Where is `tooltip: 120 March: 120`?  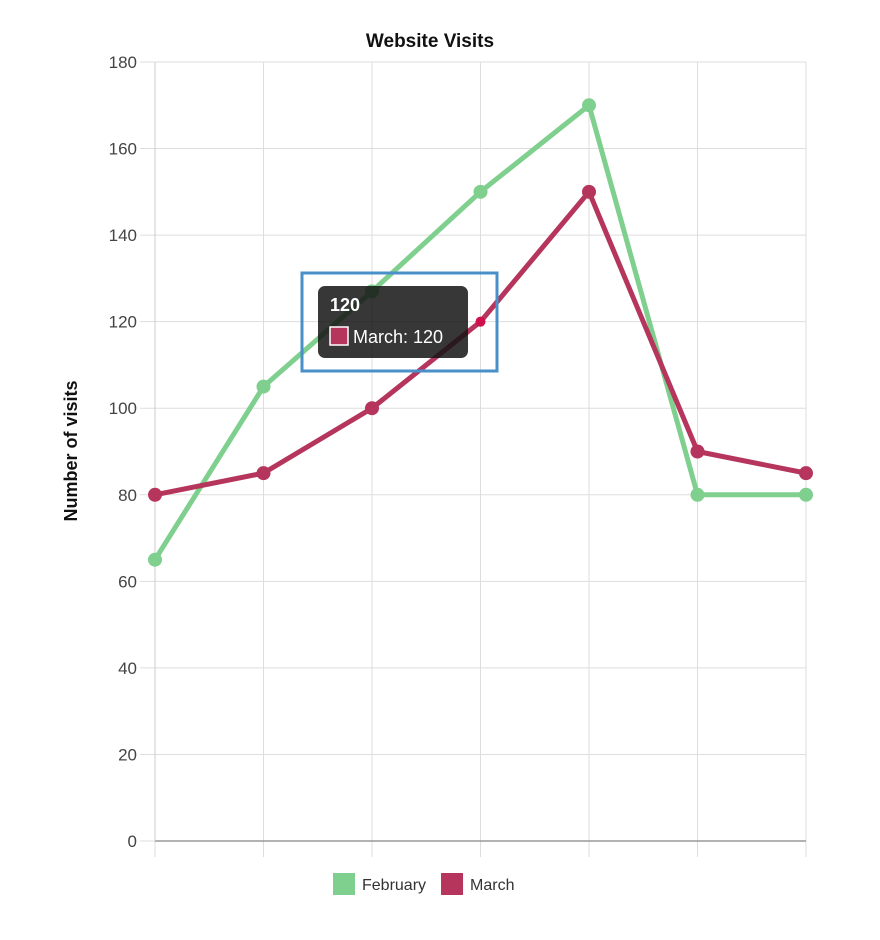 tooltip: 120 March: 120 is located at coordinates (399, 322).